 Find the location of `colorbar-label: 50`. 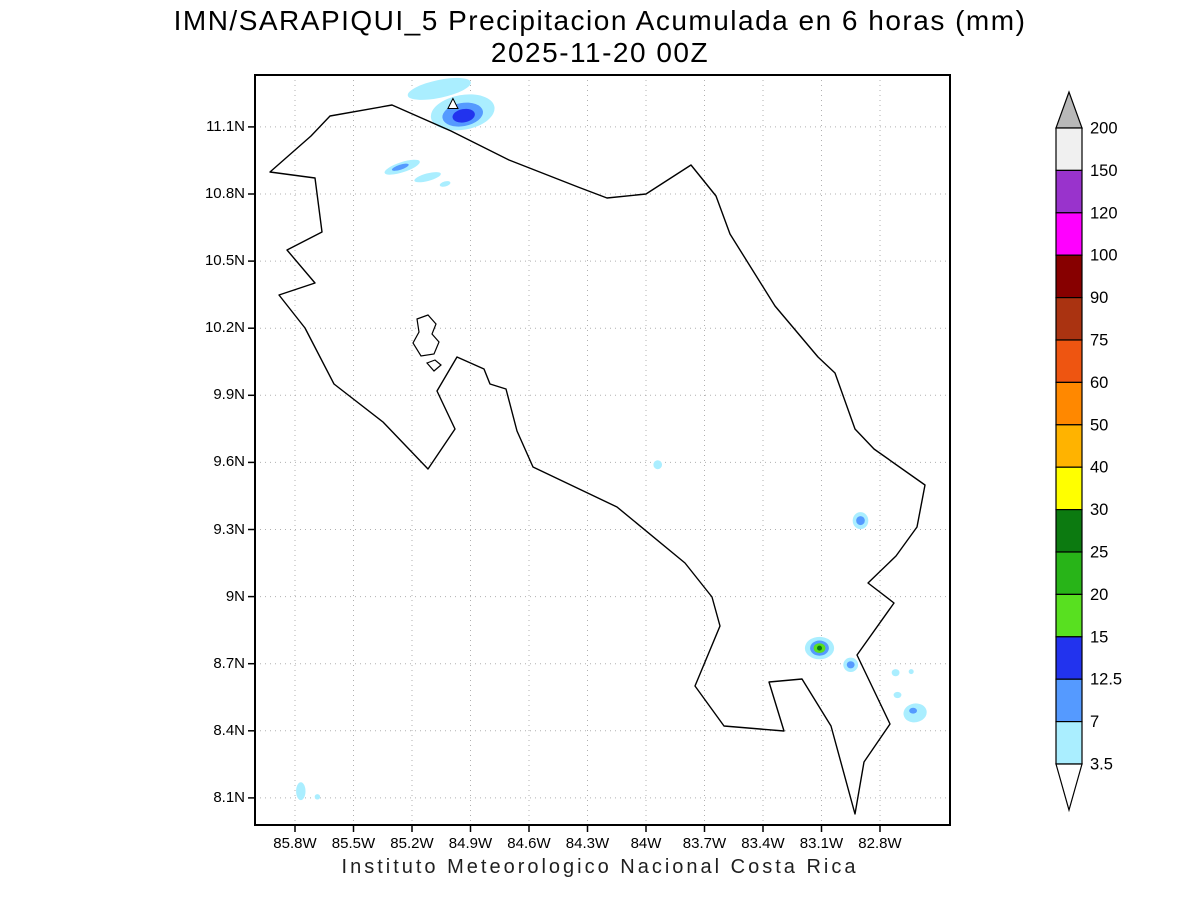

colorbar-label: 50 is located at coordinates (1099, 425).